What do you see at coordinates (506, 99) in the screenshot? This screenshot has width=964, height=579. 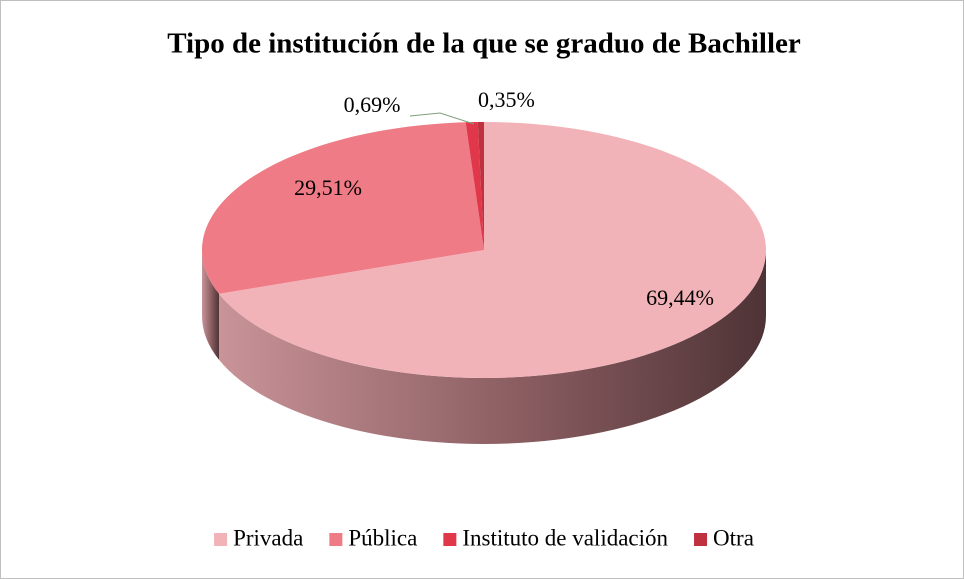 I see `data-label: 0,35%` at bounding box center [506, 99].